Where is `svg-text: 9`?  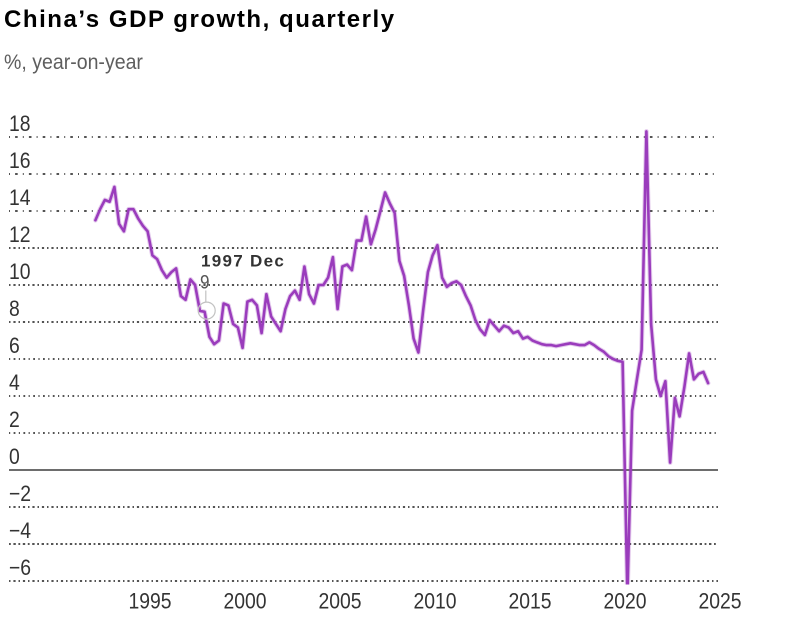
svg-text: 9 is located at coordinates (205, 282).